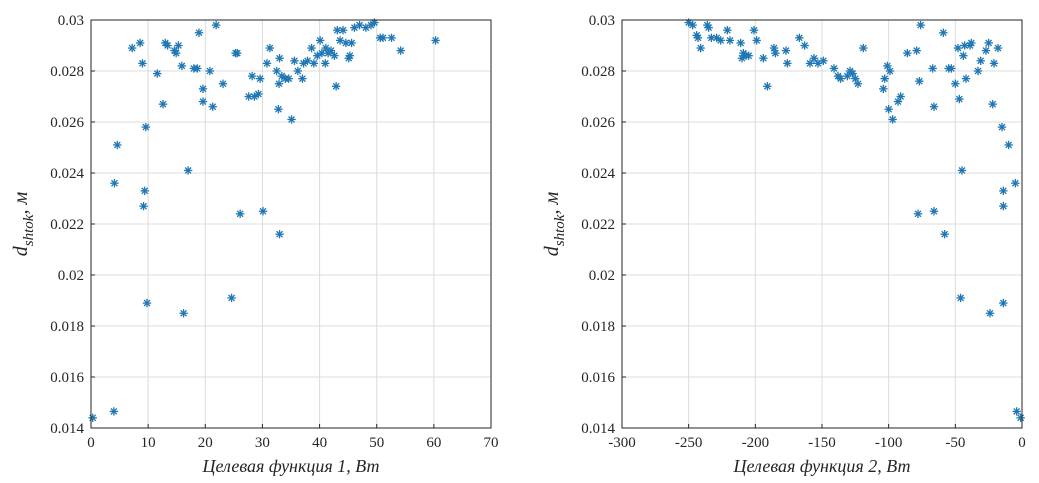  Describe the element at coordinates (598, 429) in the screenshot. I see `y-tick-label: 0.014` at that location.